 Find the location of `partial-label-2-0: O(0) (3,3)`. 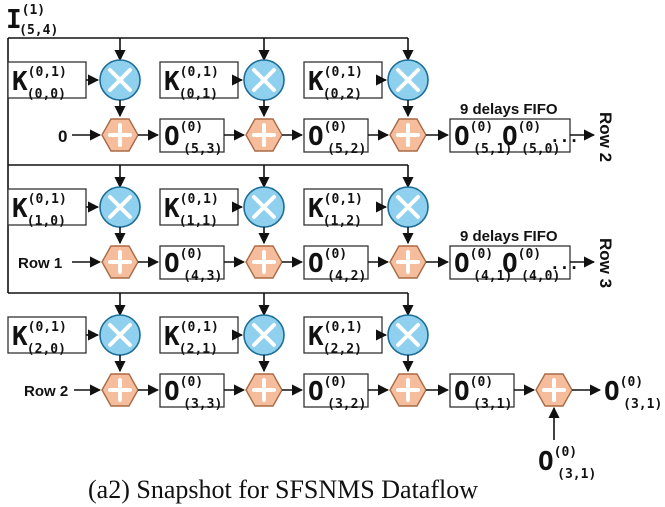

partial-label-2-0: O(0) (3,3) is located at coordinates (193, 393).